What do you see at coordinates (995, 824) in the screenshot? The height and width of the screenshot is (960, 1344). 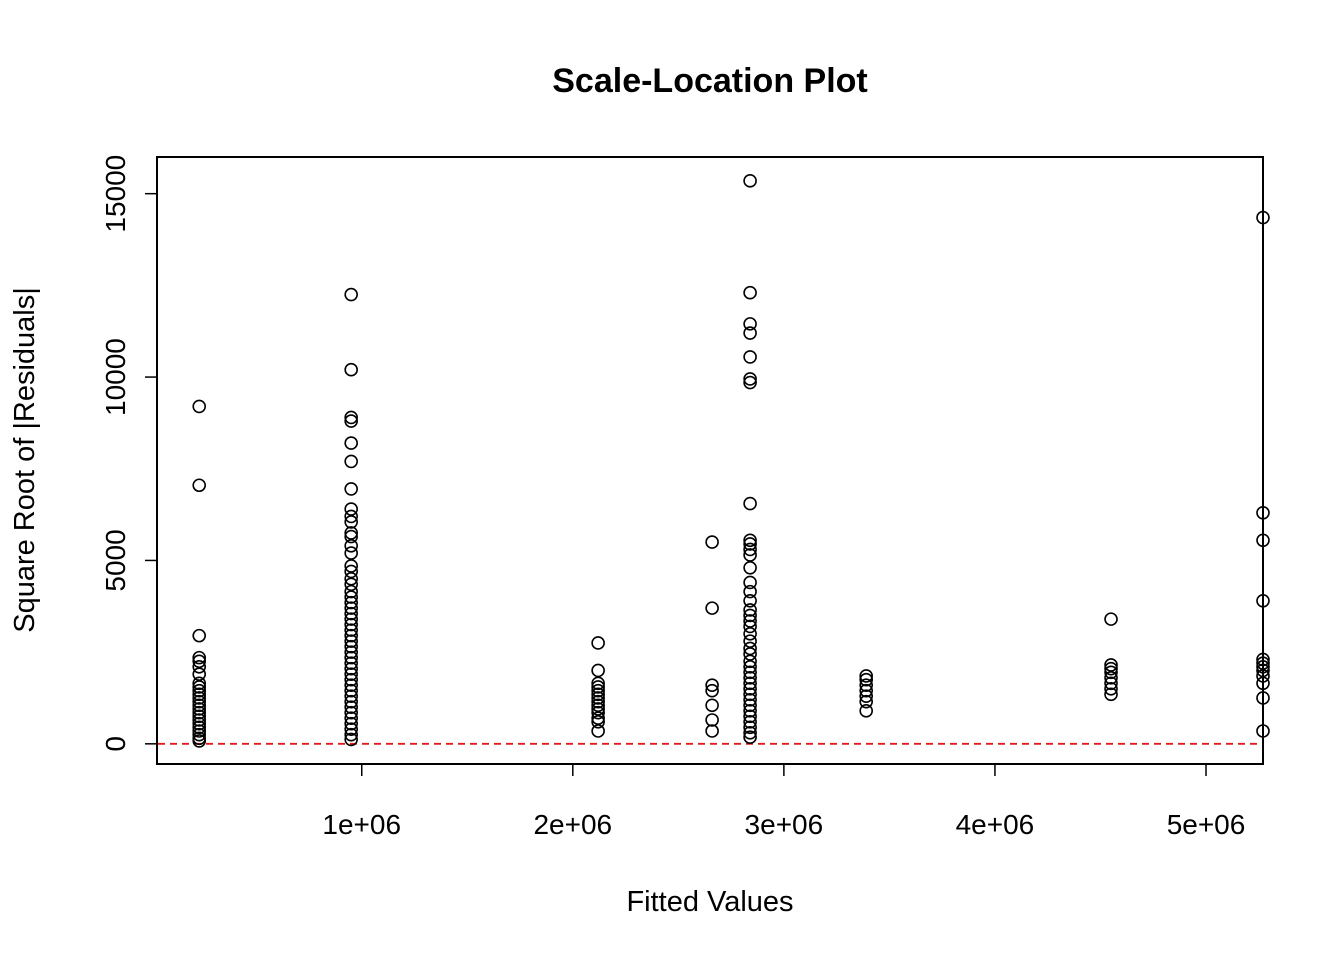 I see `x-tick-label: 4e+06` at bounding box center [995, 824].